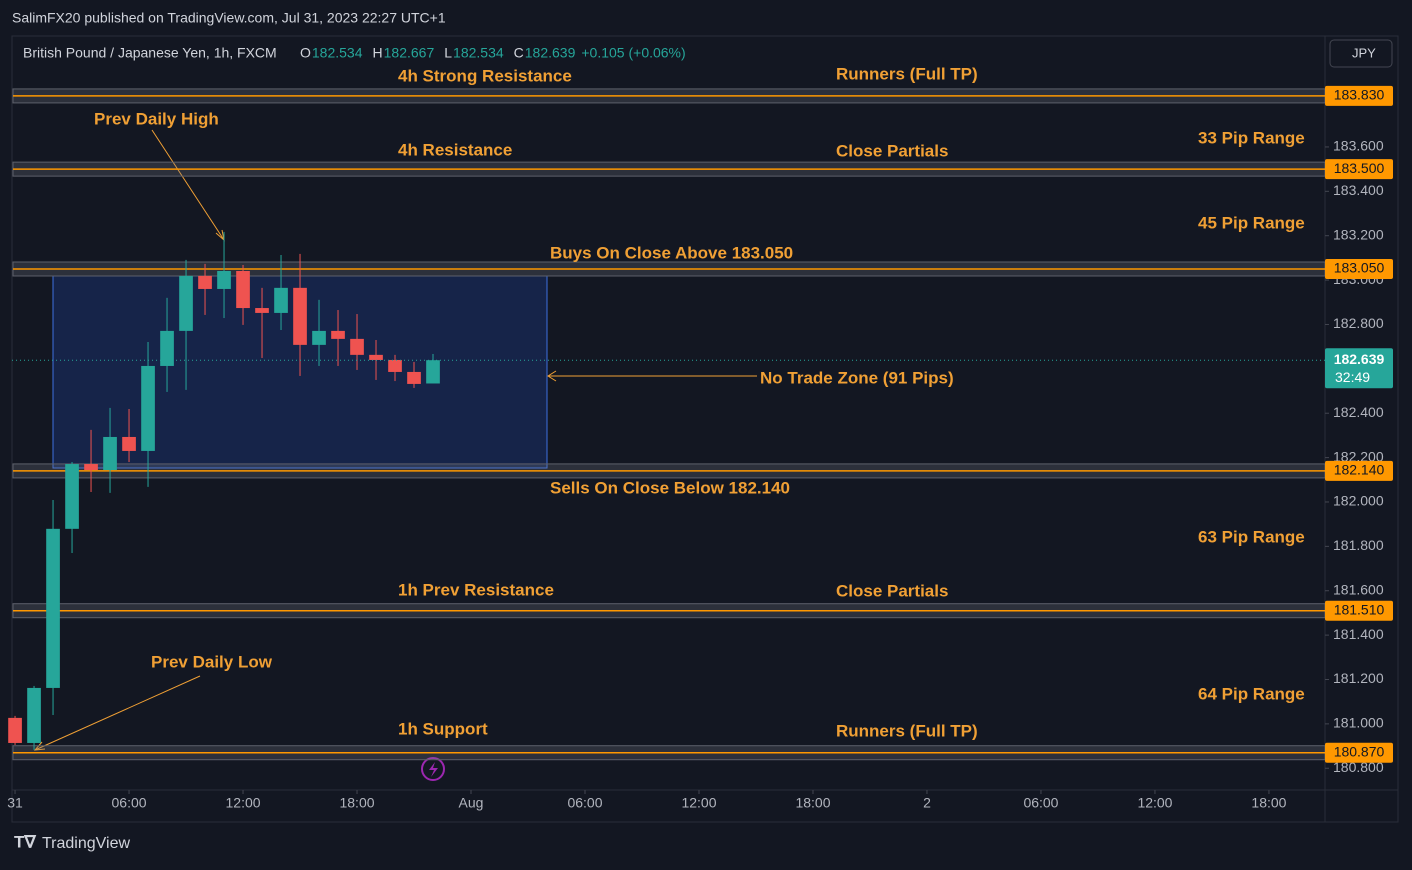  Describe the element at coordinates (519, 53) in the screenshot. I see `ohlc-label: C` at that location.